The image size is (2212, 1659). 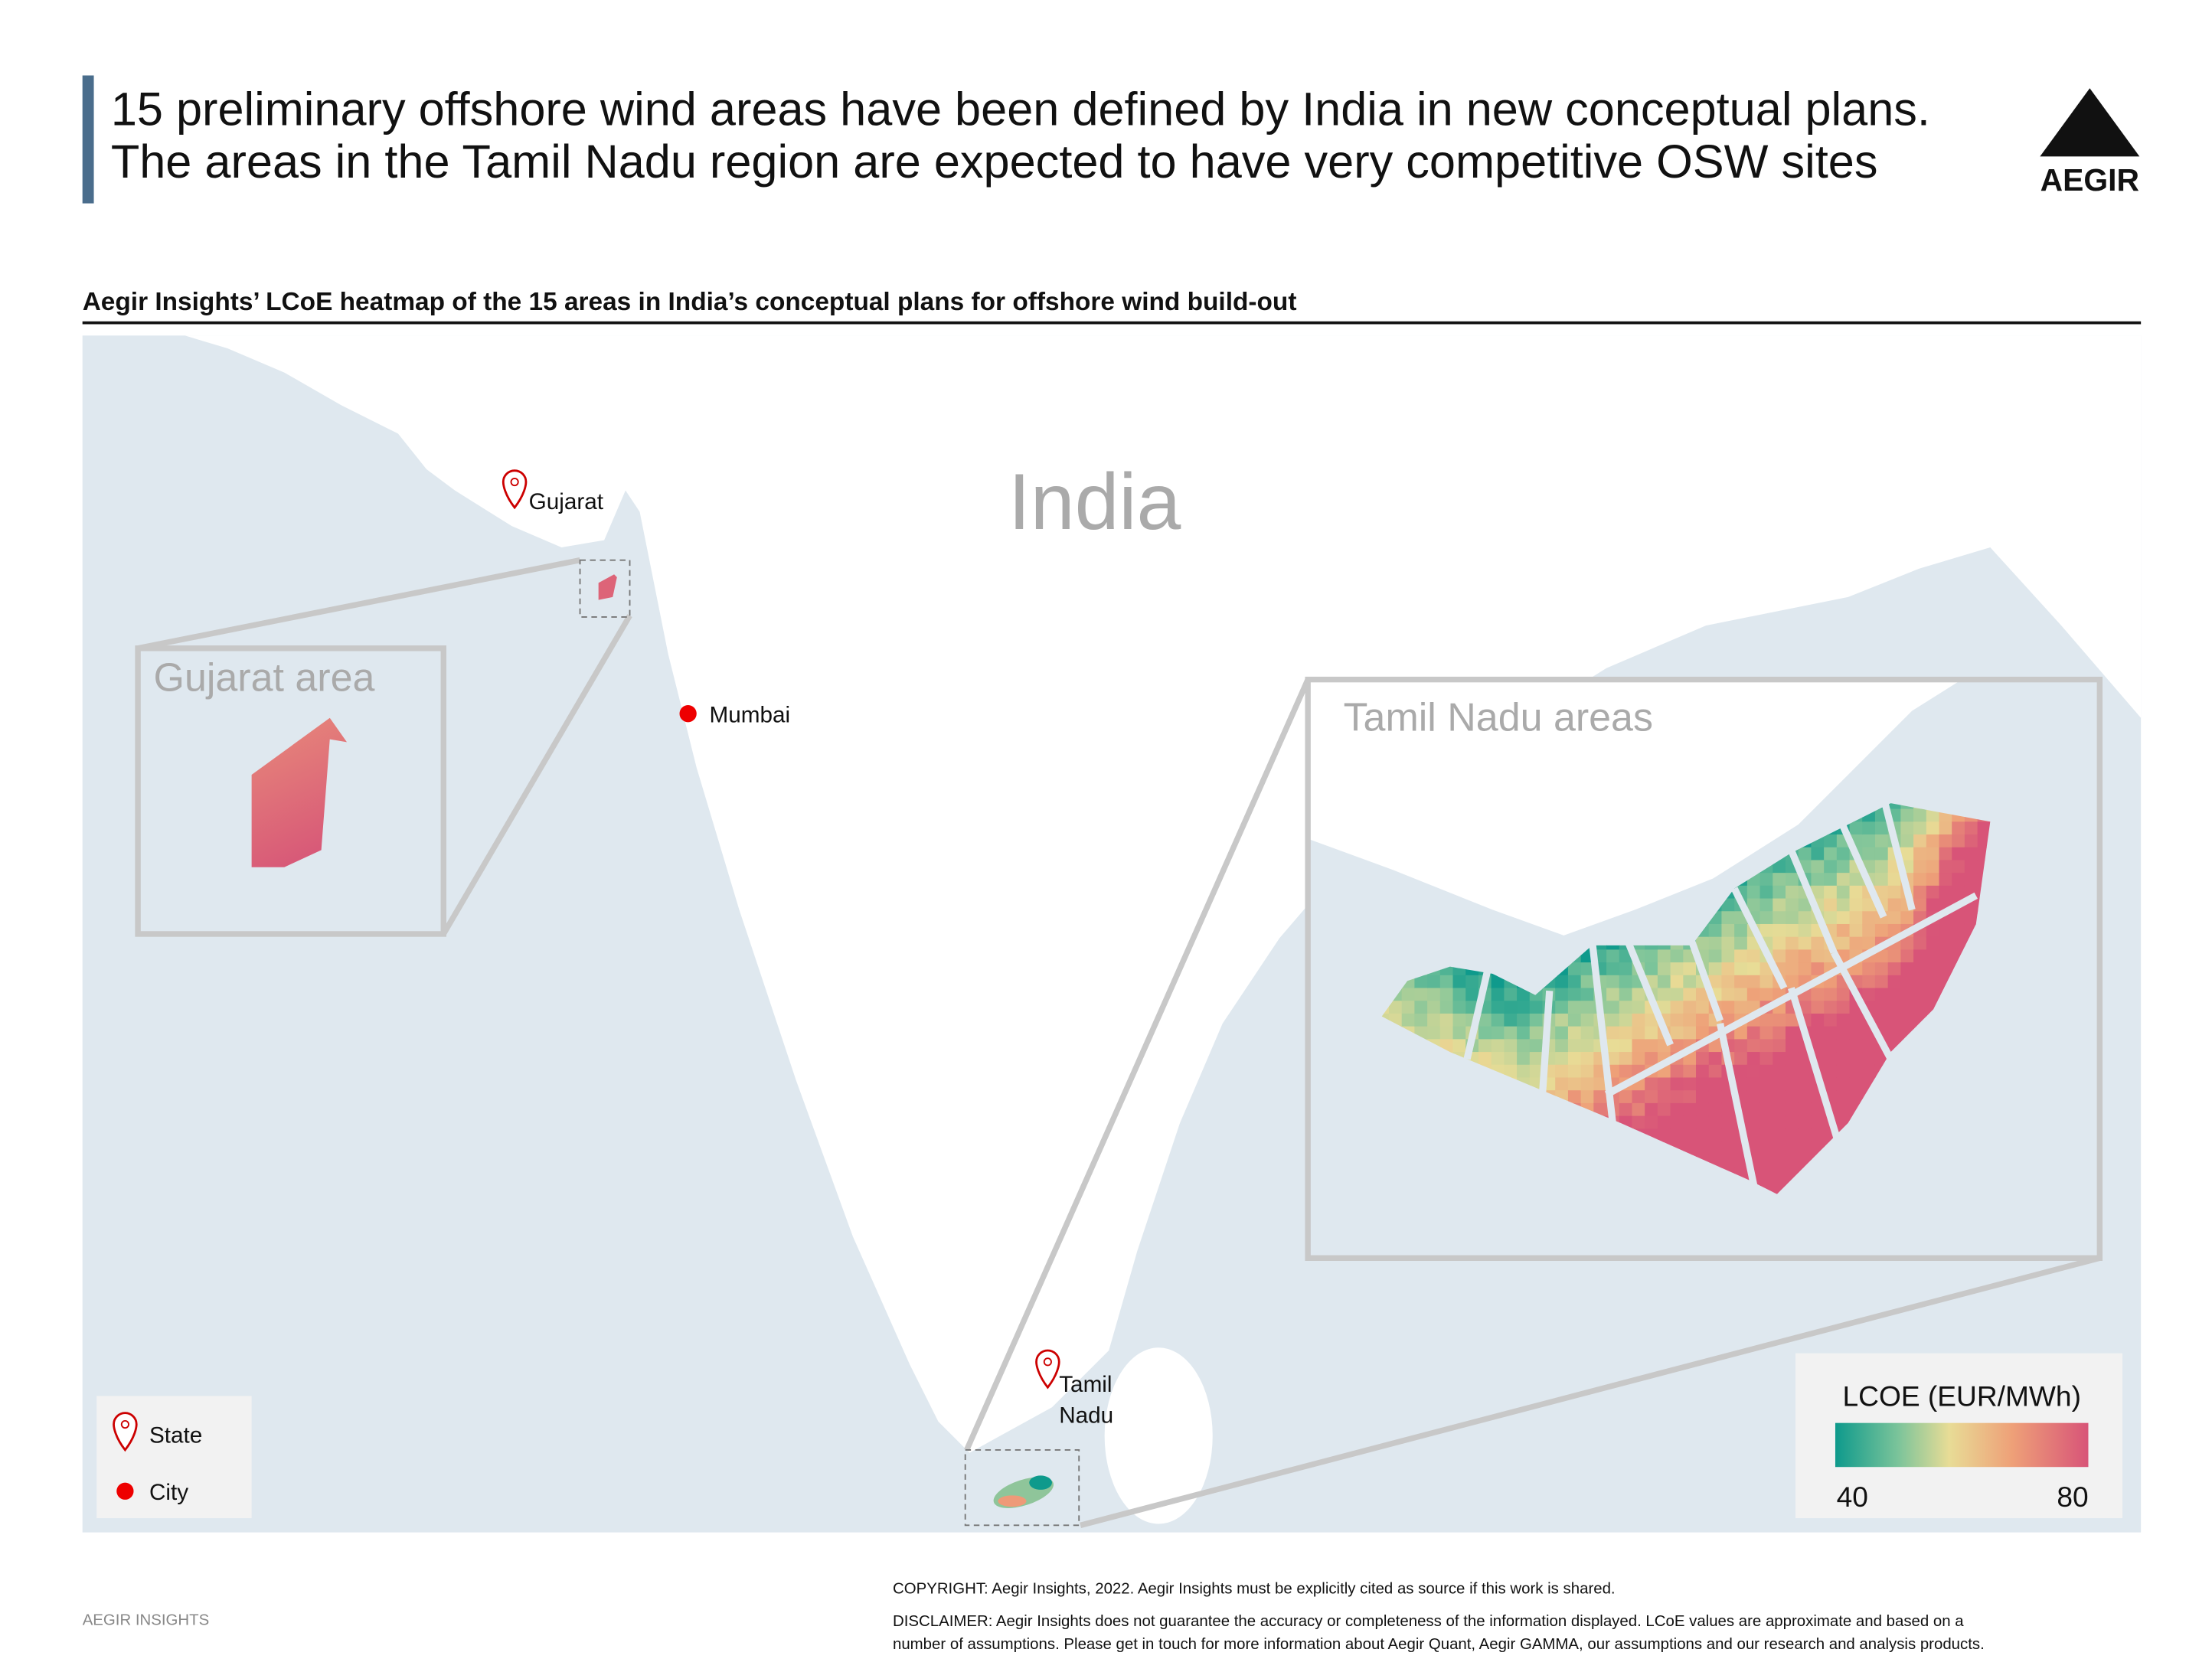 What do you see at coordinates (1040, 1482) in the screenshot?
I see `area-shape` at bounding box center [1040, 1482].